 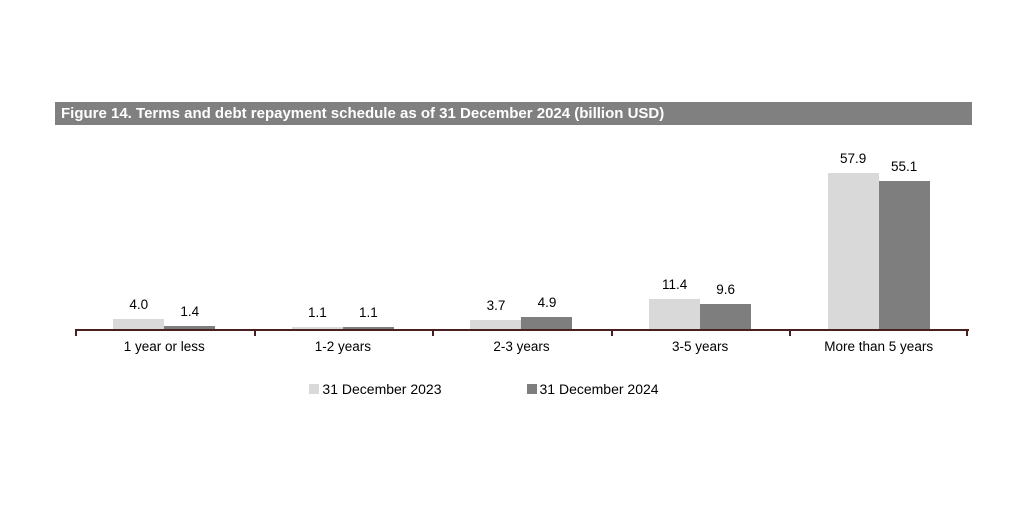 I want to click on x-axis-category-label: 1-2 years, so click(x=343, y=346).